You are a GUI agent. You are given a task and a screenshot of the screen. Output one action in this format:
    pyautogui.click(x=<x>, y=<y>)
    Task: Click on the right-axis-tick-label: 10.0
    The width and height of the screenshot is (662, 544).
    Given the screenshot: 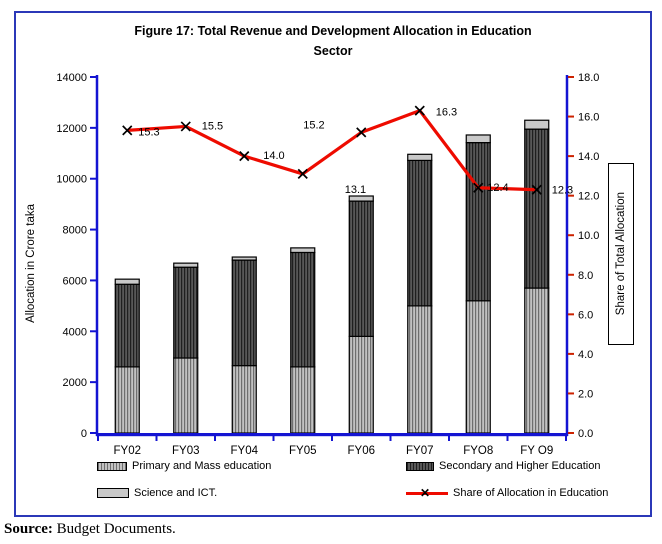 What is the action you would take?
    pyautogui.click(x=588, y=236)
    